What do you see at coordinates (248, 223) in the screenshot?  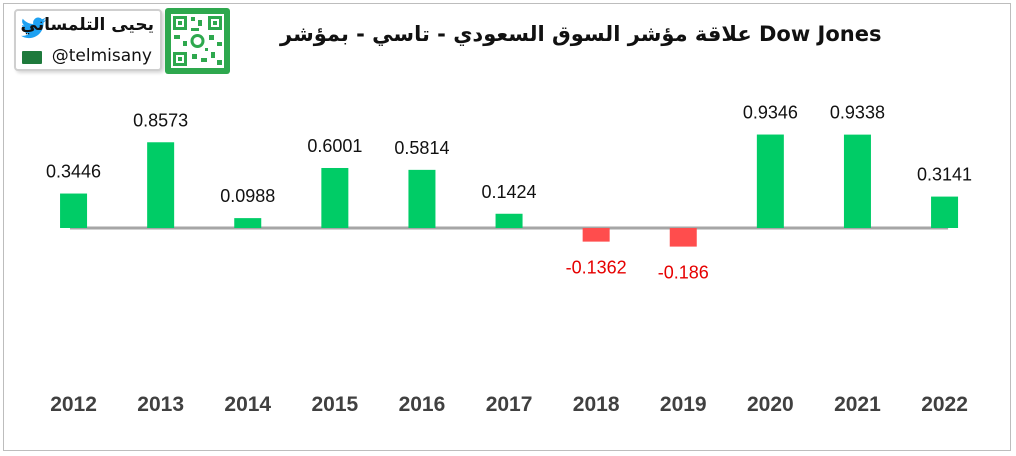 I see `bar-2014` at bounding box center [248, 223].